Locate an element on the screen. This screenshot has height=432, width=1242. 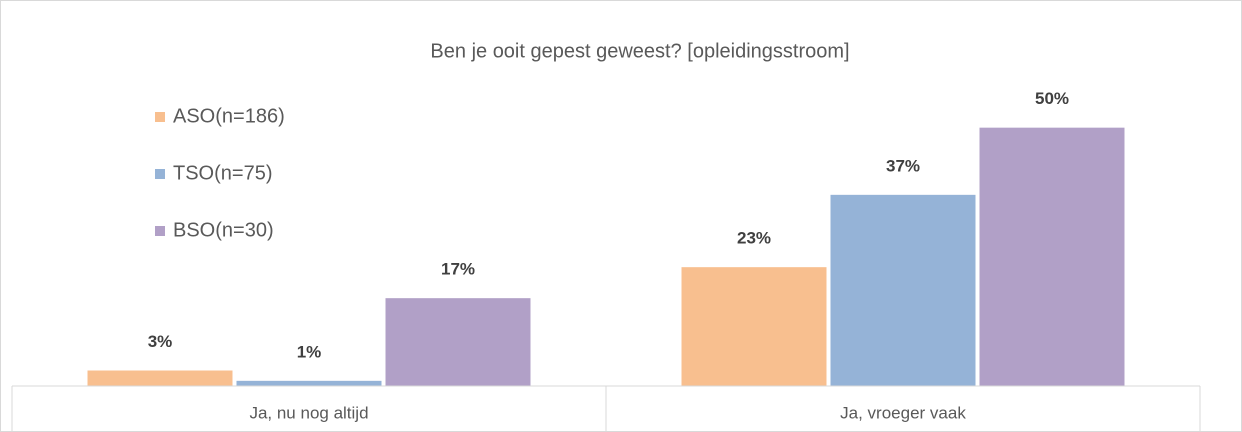
x-tick-label: Ja, vroeger vaak is located at coordinates (903, 412).